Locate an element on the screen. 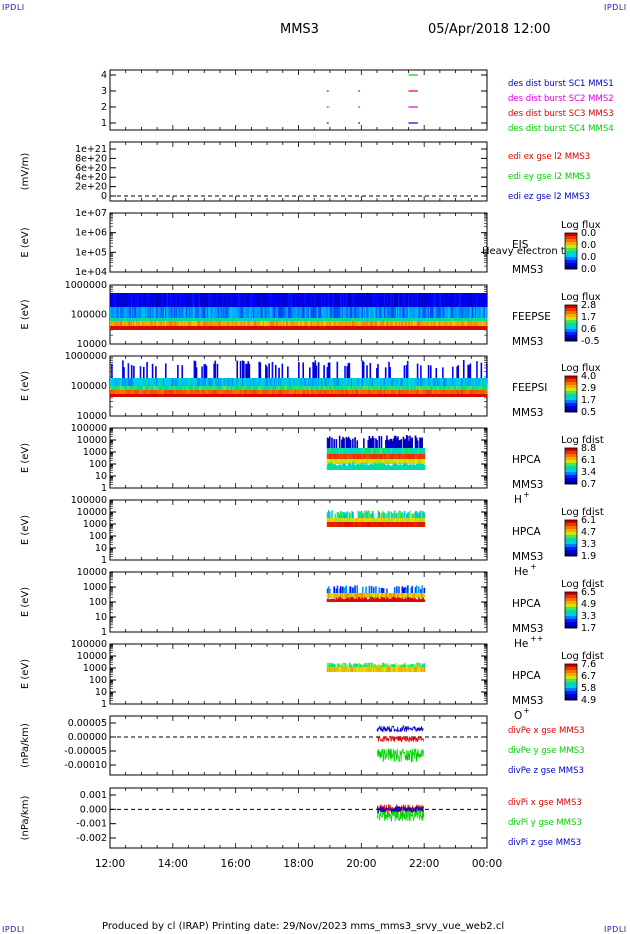  colorbar-tick-label: 0.0 is located at coordinates (588, 269).